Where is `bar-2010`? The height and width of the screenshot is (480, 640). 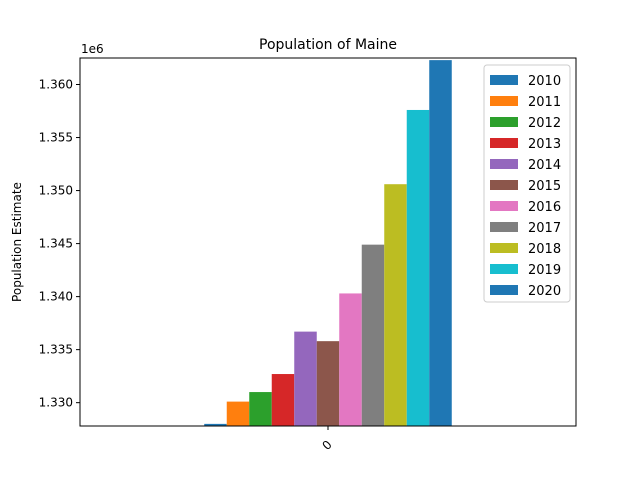 bar-2010 is located at coordinates (215, 424).